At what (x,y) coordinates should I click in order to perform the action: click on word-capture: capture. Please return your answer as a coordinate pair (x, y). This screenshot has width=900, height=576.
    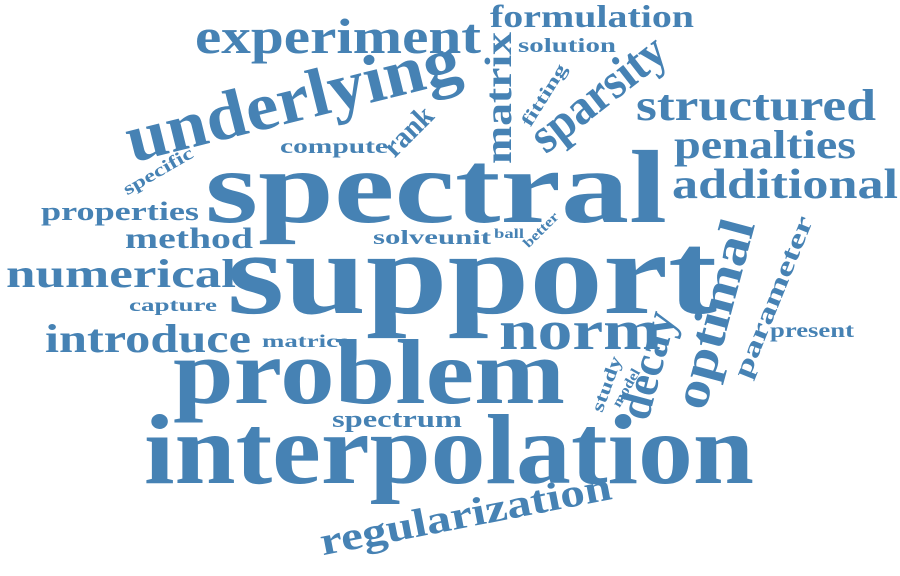
    Looking at the image, I should click on (173, 305).